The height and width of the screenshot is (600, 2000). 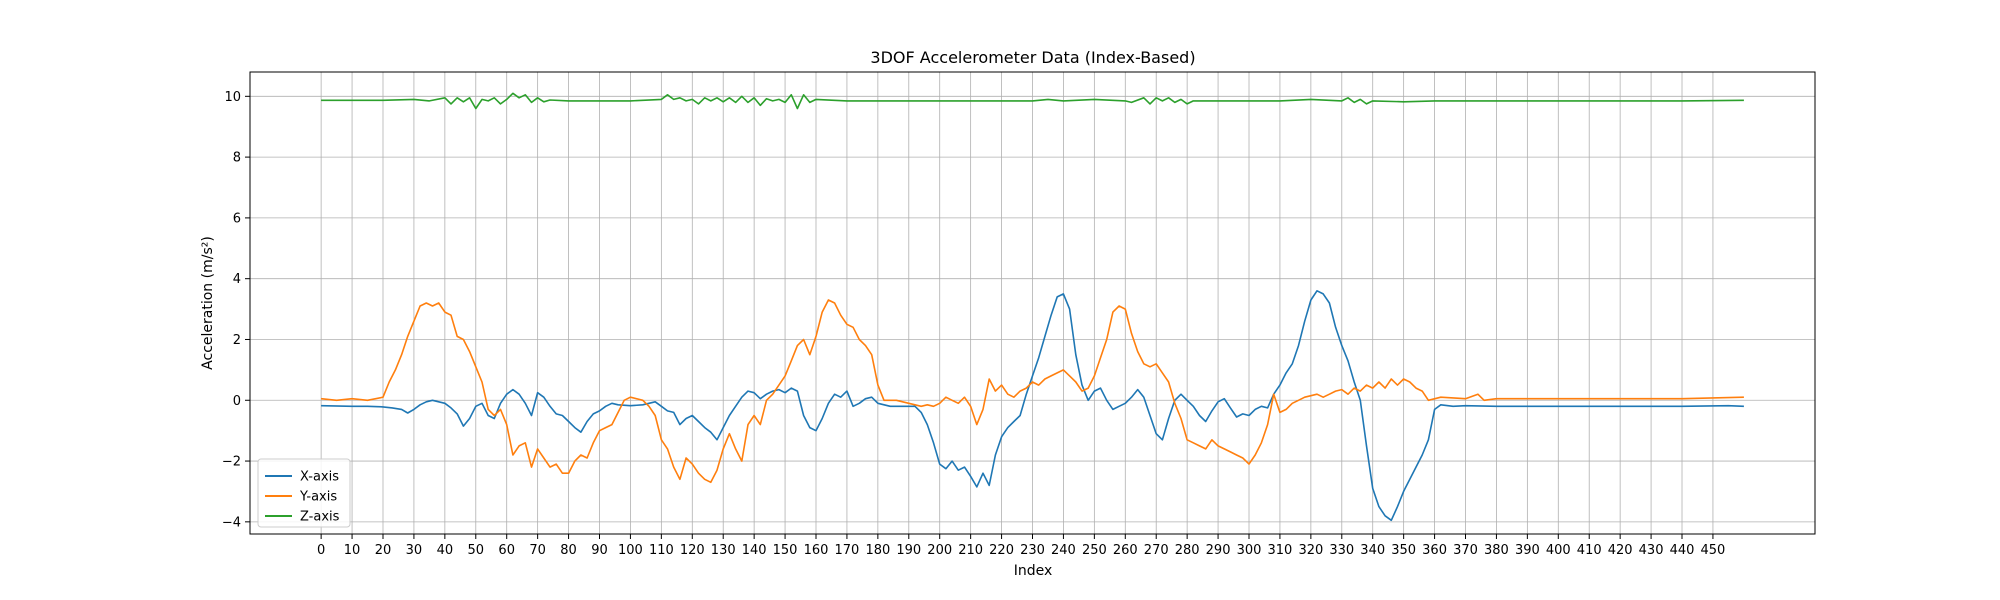 What do you see at coordinates (476, 550) in the screenshot?
I see `x-tick-label: 50` at bounding box center [476, 550].